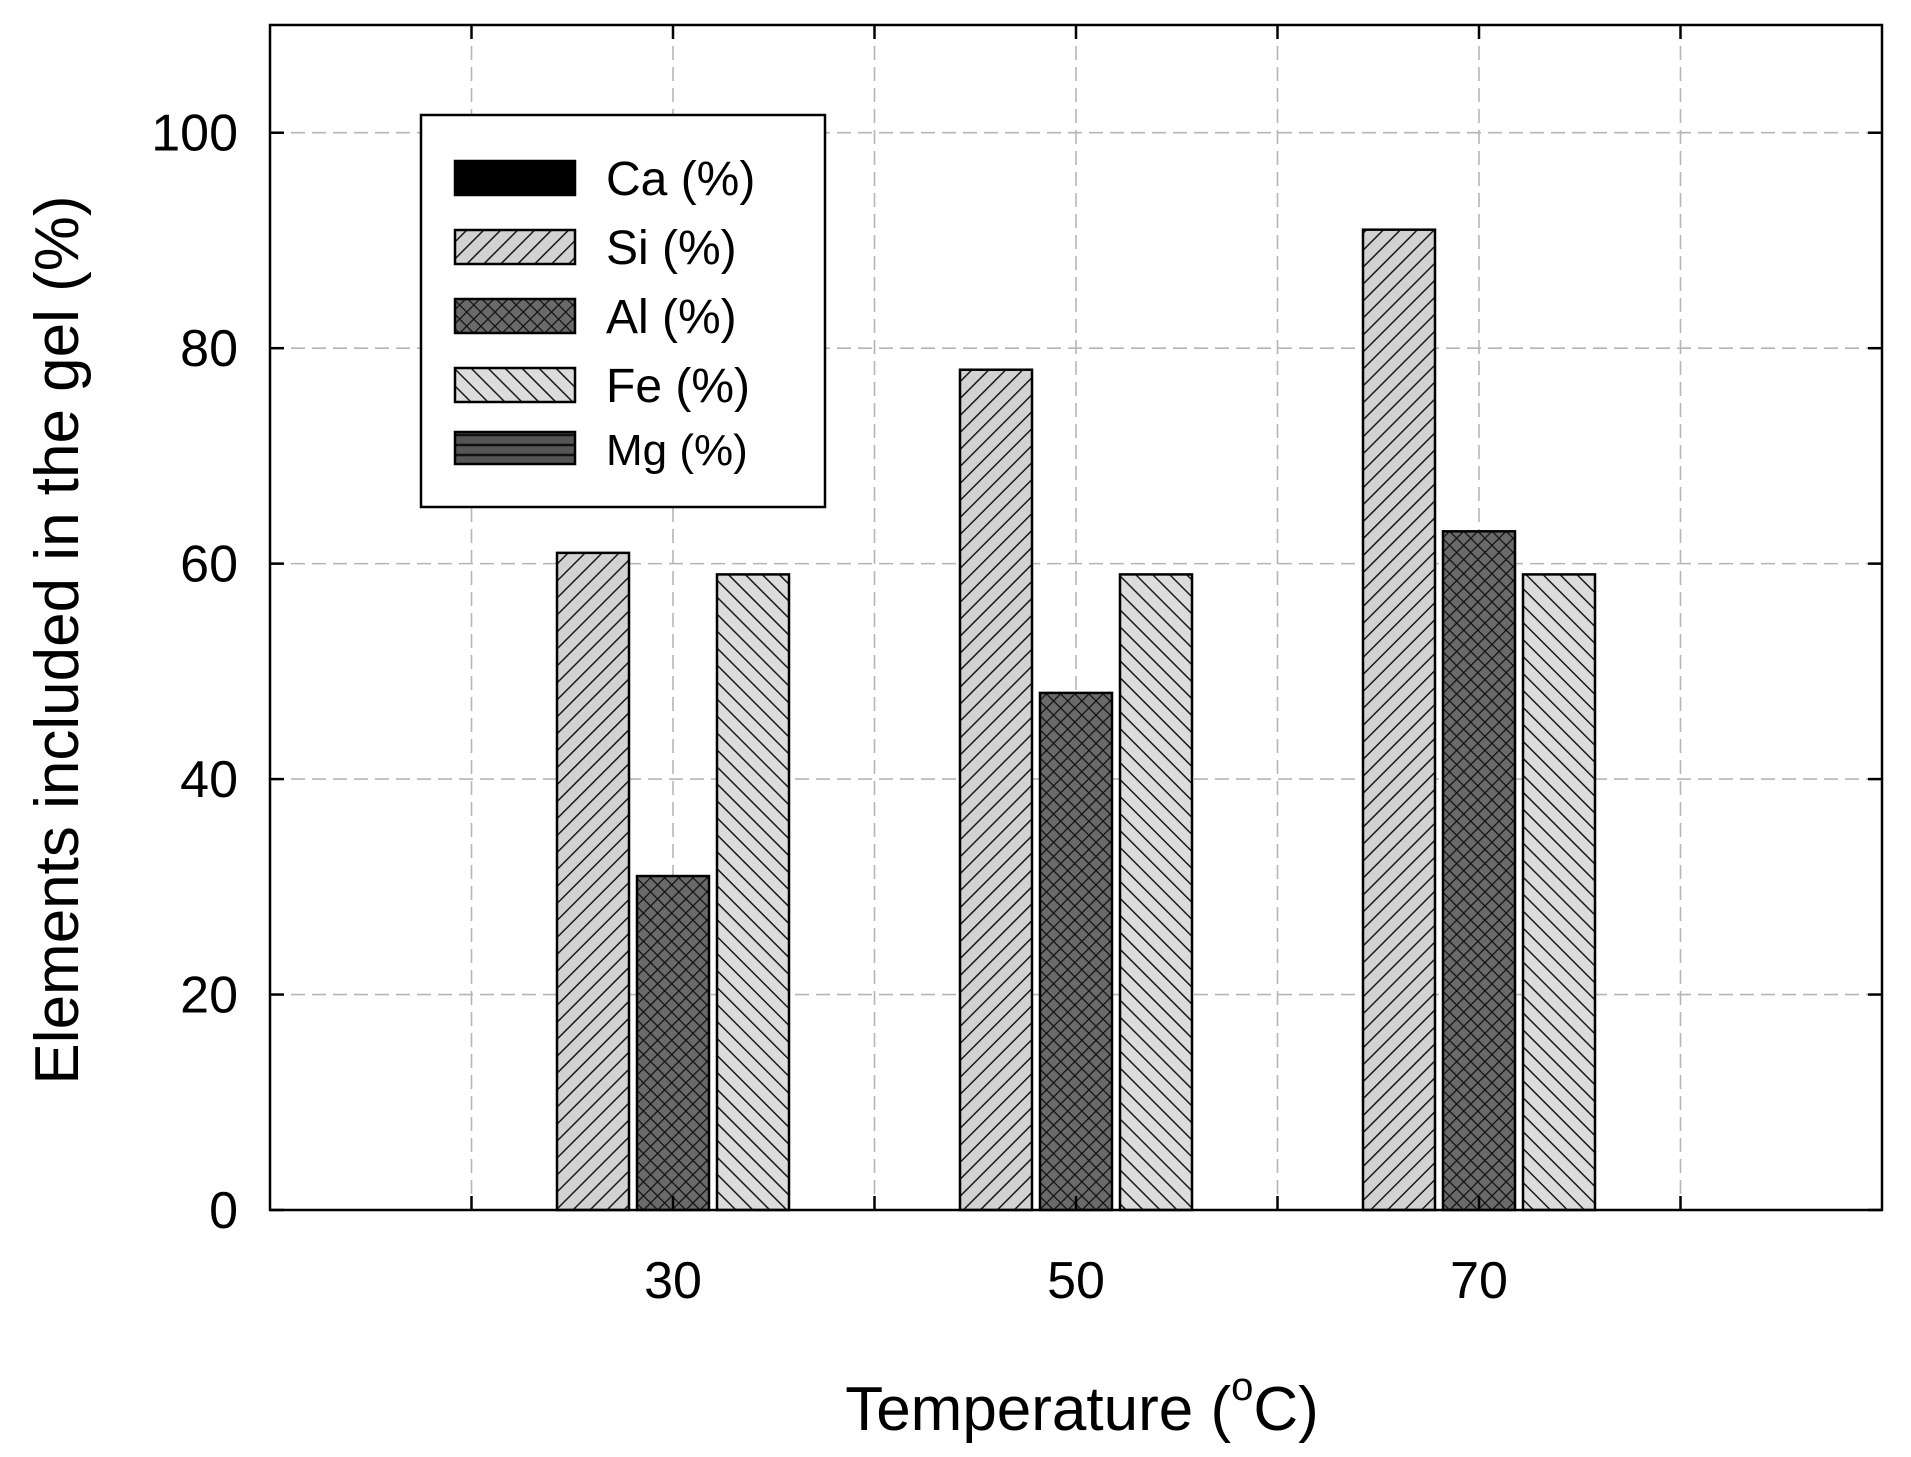  I want to click on legend-label-fe: Fe (%), so click(678, 386).